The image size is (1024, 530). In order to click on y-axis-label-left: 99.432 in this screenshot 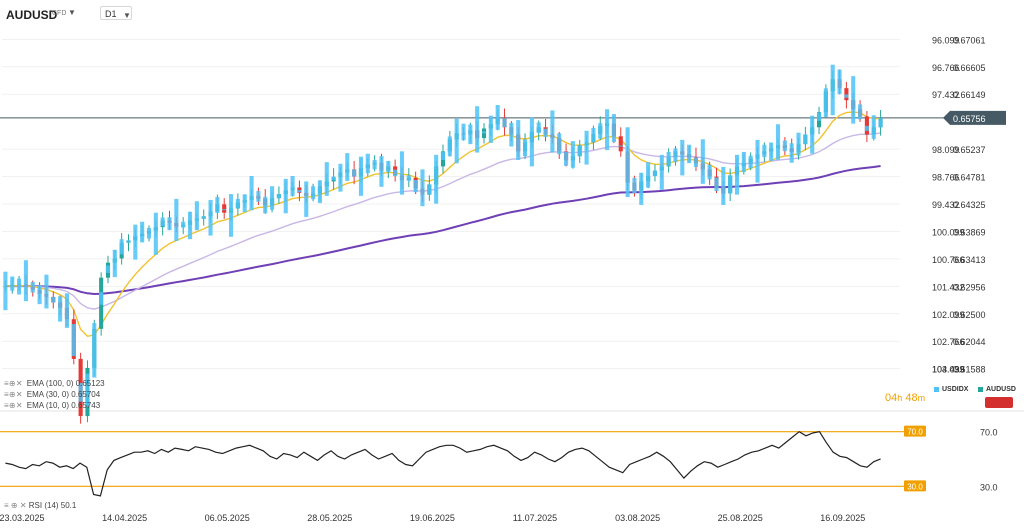, I will do `click(946, 205)`.